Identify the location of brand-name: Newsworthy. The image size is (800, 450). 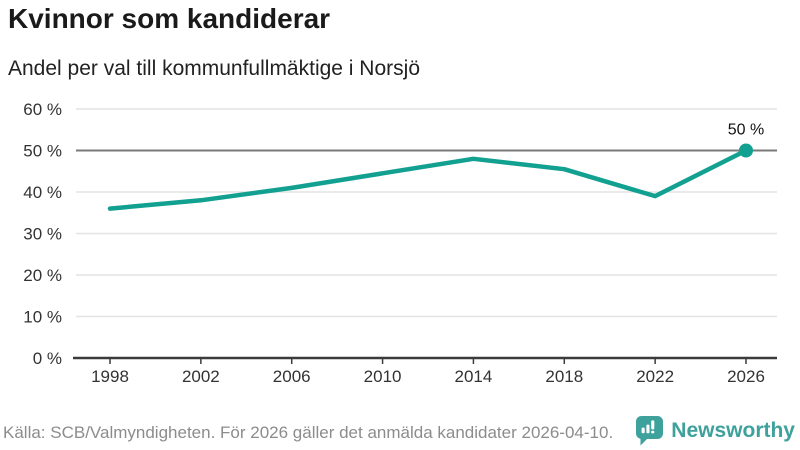
(733, 430).